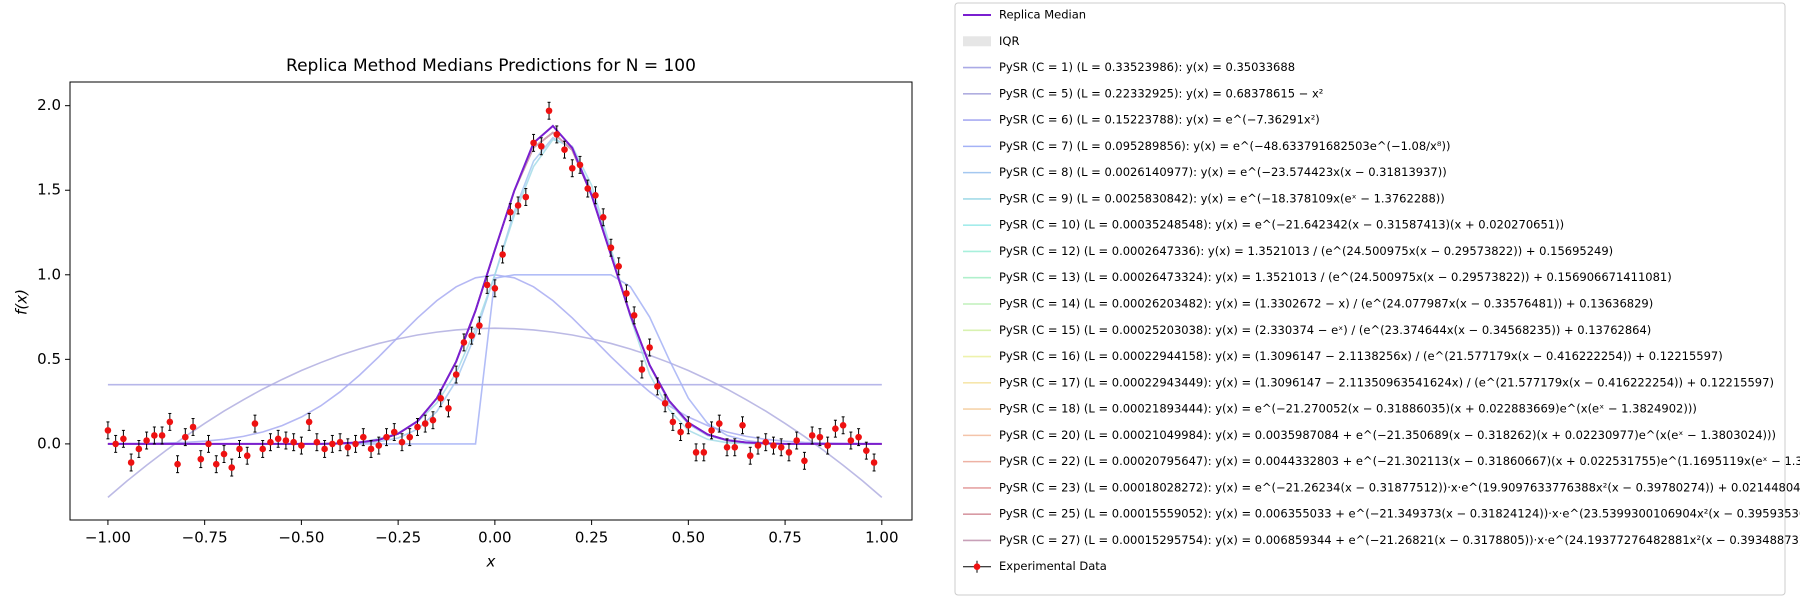  I want to click on x-tick-label: 0.25, so click(591, 538).